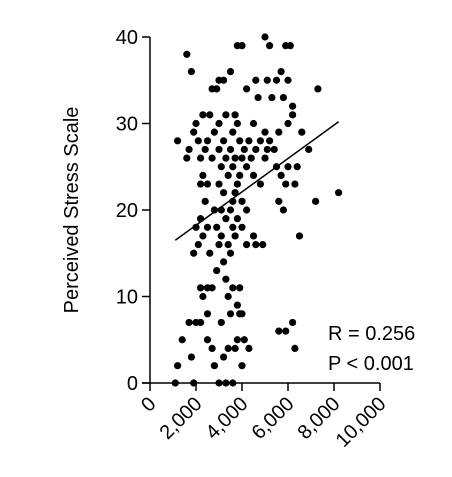 Image resolution: width=452 pixels, height=477 pixels. I want to click on annotation: R = 0.256, so click(371, 334).